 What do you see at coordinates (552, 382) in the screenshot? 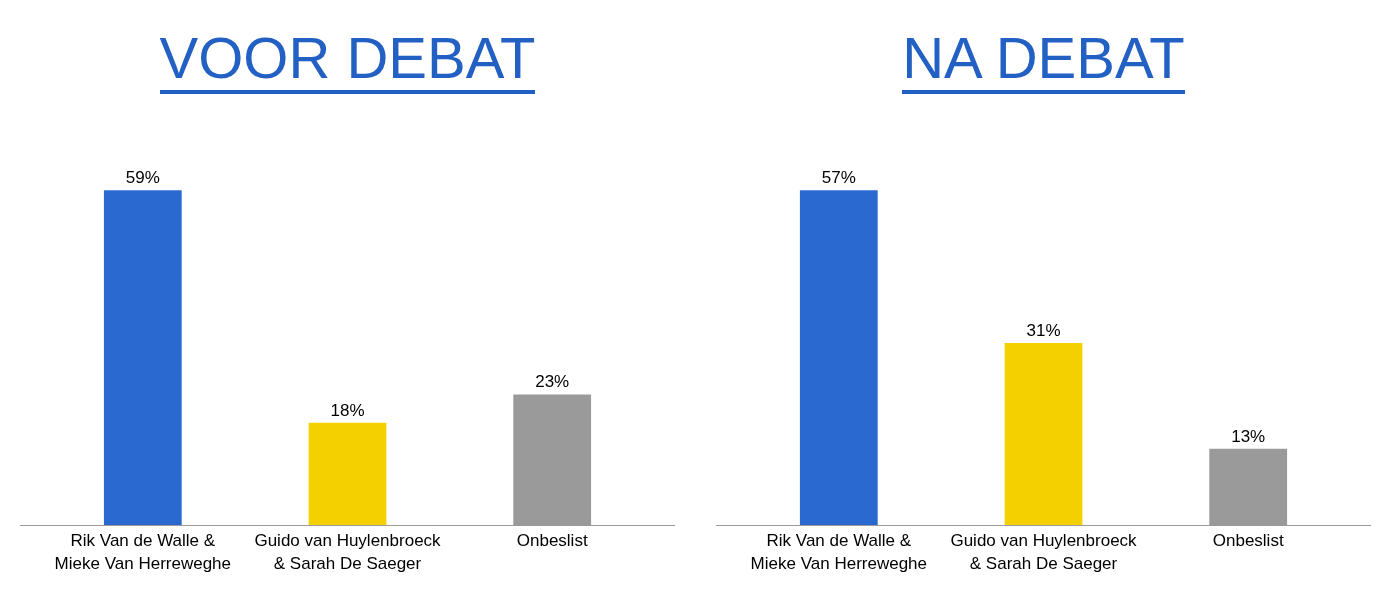
I see `data-label: 23%` at bounding box center [552, 382].